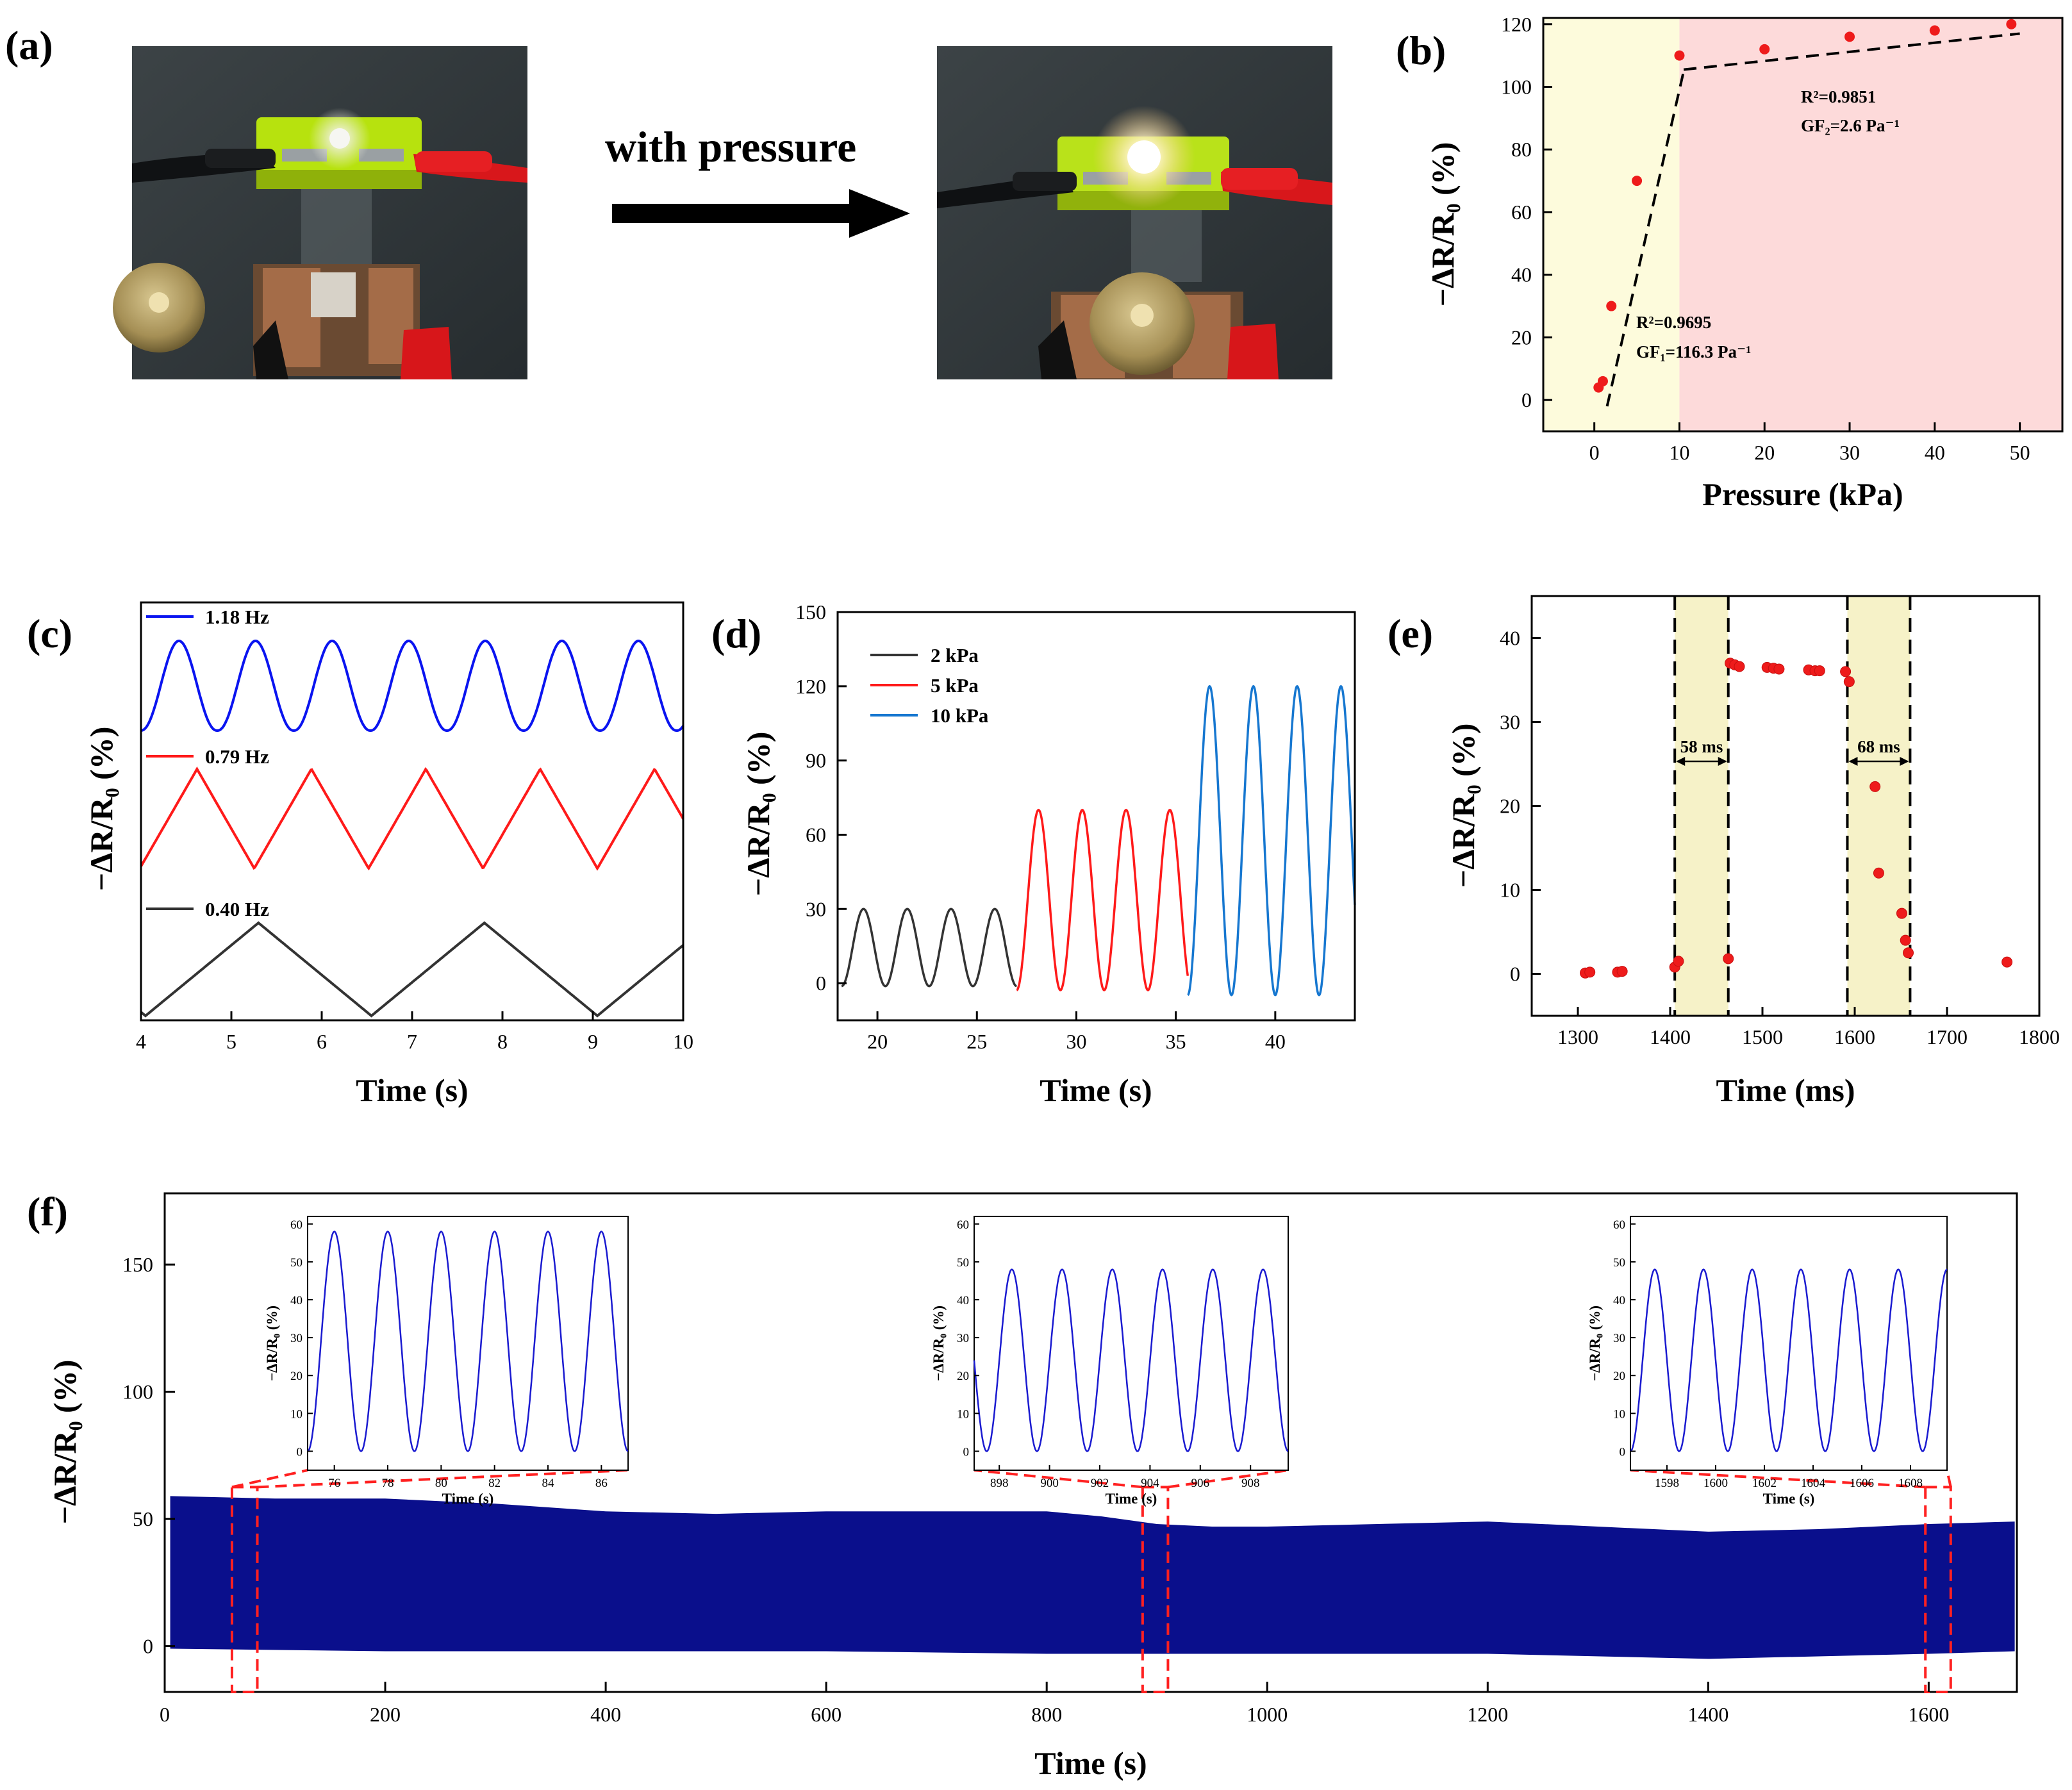 The image size is (2072, 1790). Describe the element at coordinates (494, 1484) in the screenshot. I see `f-inset-xtick-label: 82` at that location.